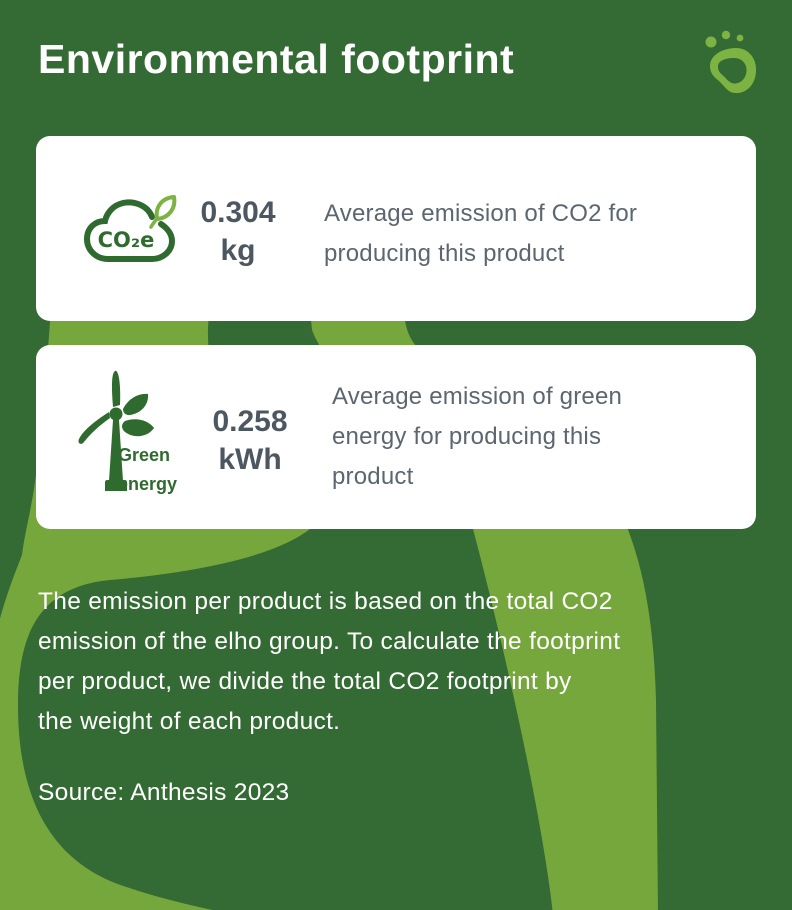  Describe the element at coordinates (238, 212) in the screenshot. I see `co2-value: 0.304` at that location.